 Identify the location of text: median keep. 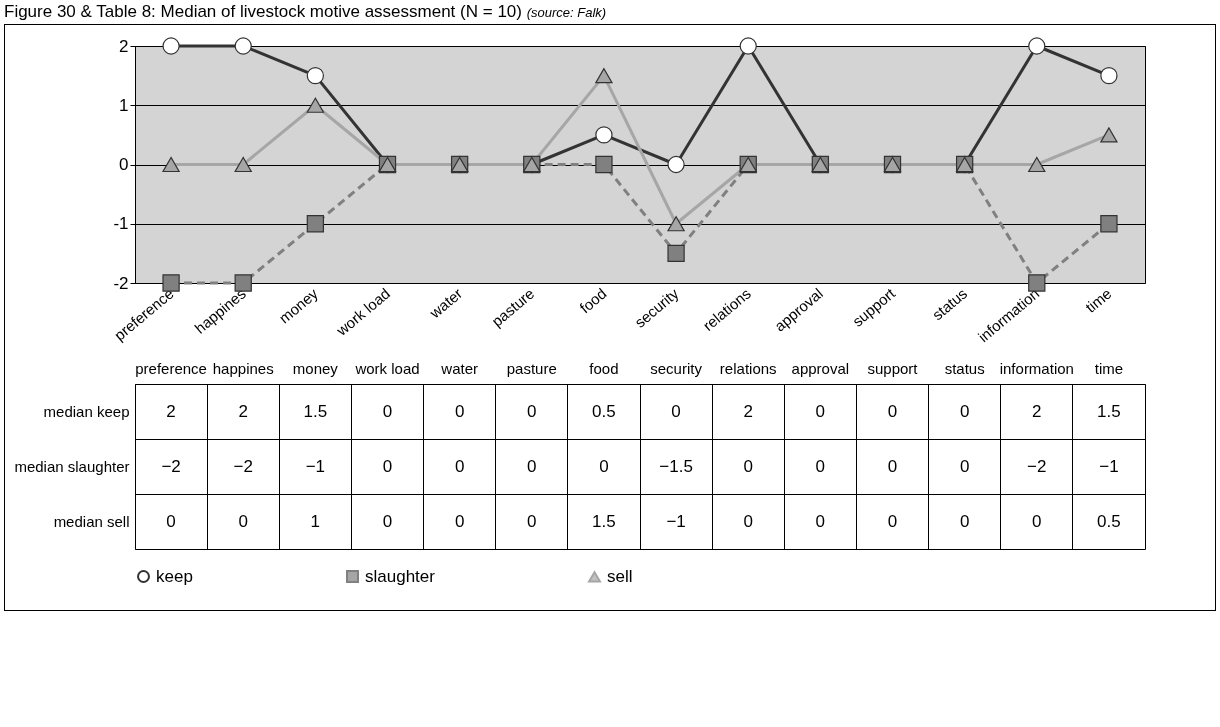
(86, 411).